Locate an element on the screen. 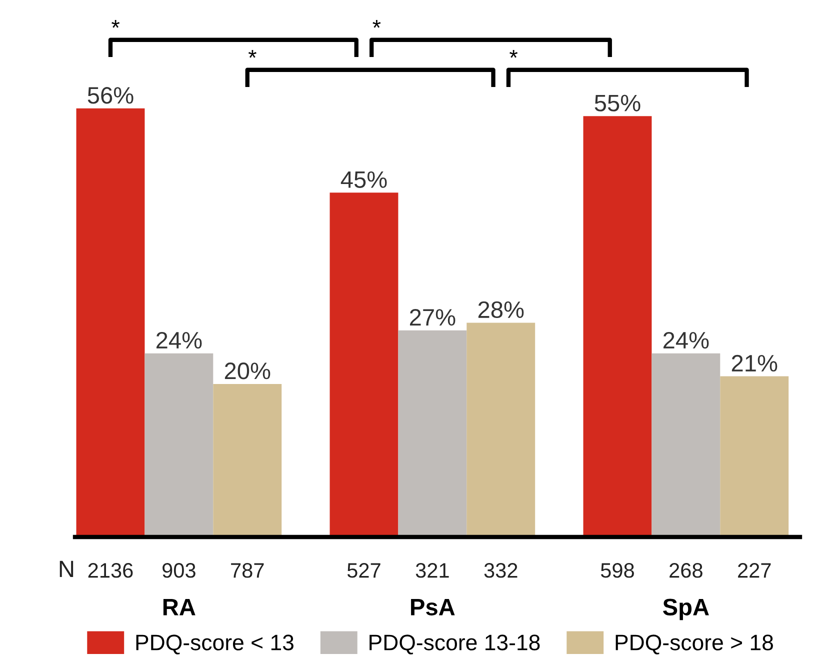  x-tick-label: PsA is located at coordinates (433, 607).